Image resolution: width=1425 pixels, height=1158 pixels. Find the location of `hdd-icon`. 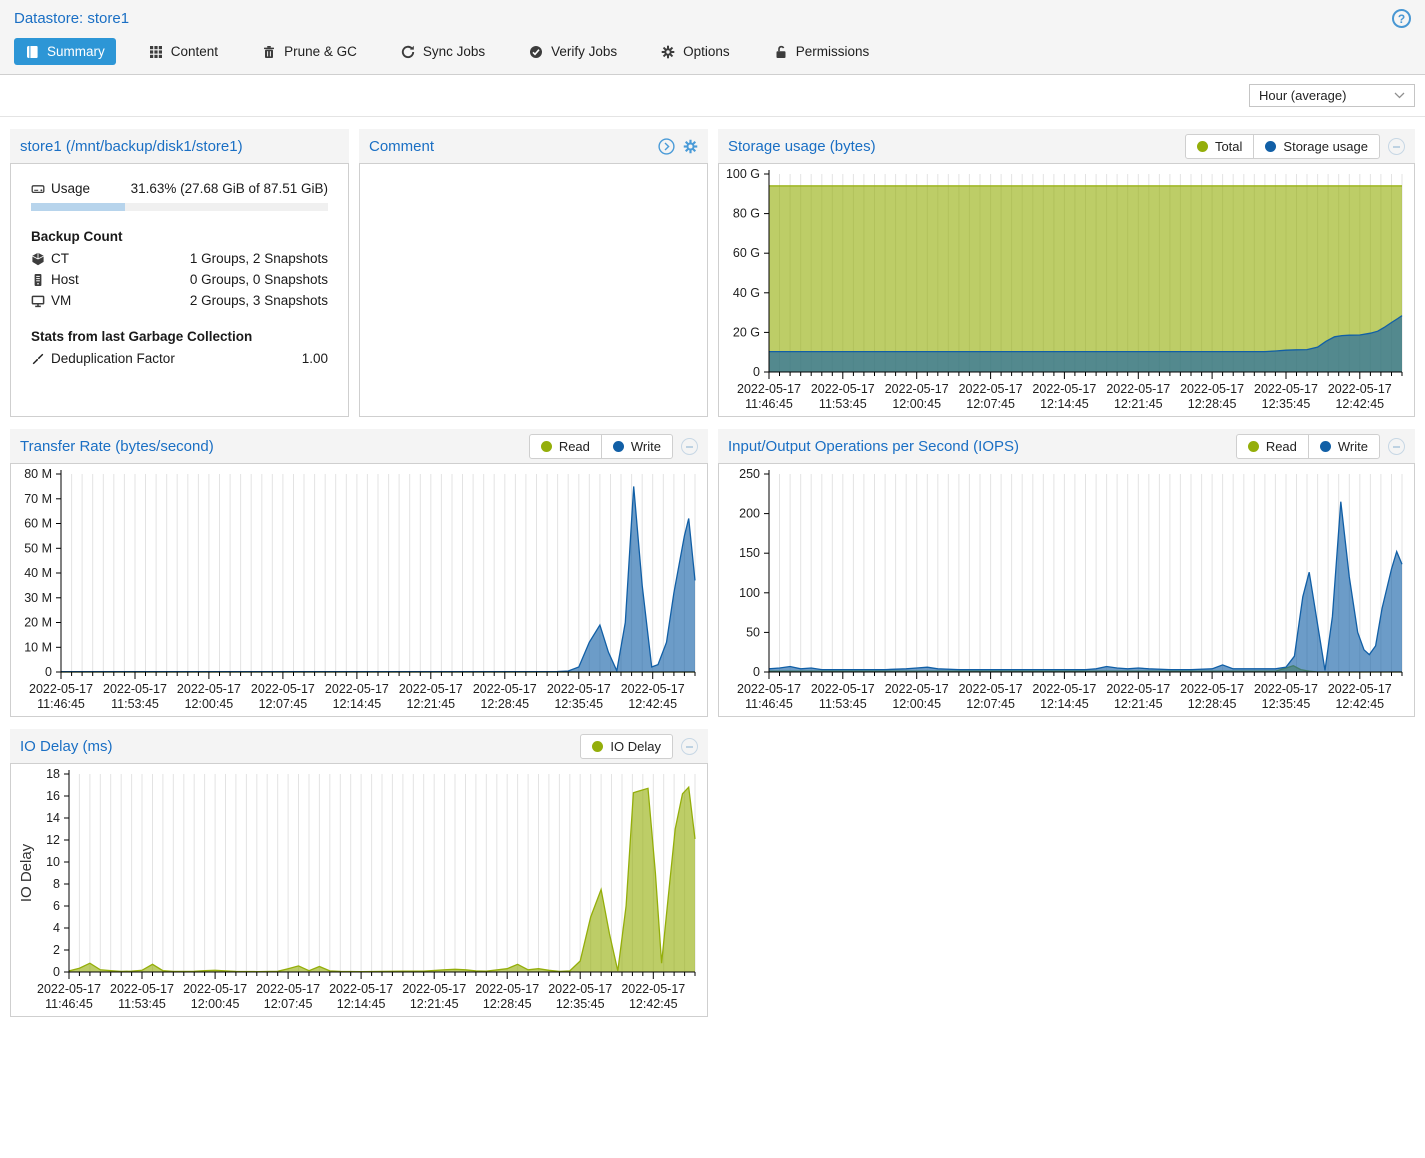

hdd-icon is located at coordinates (41, 189).